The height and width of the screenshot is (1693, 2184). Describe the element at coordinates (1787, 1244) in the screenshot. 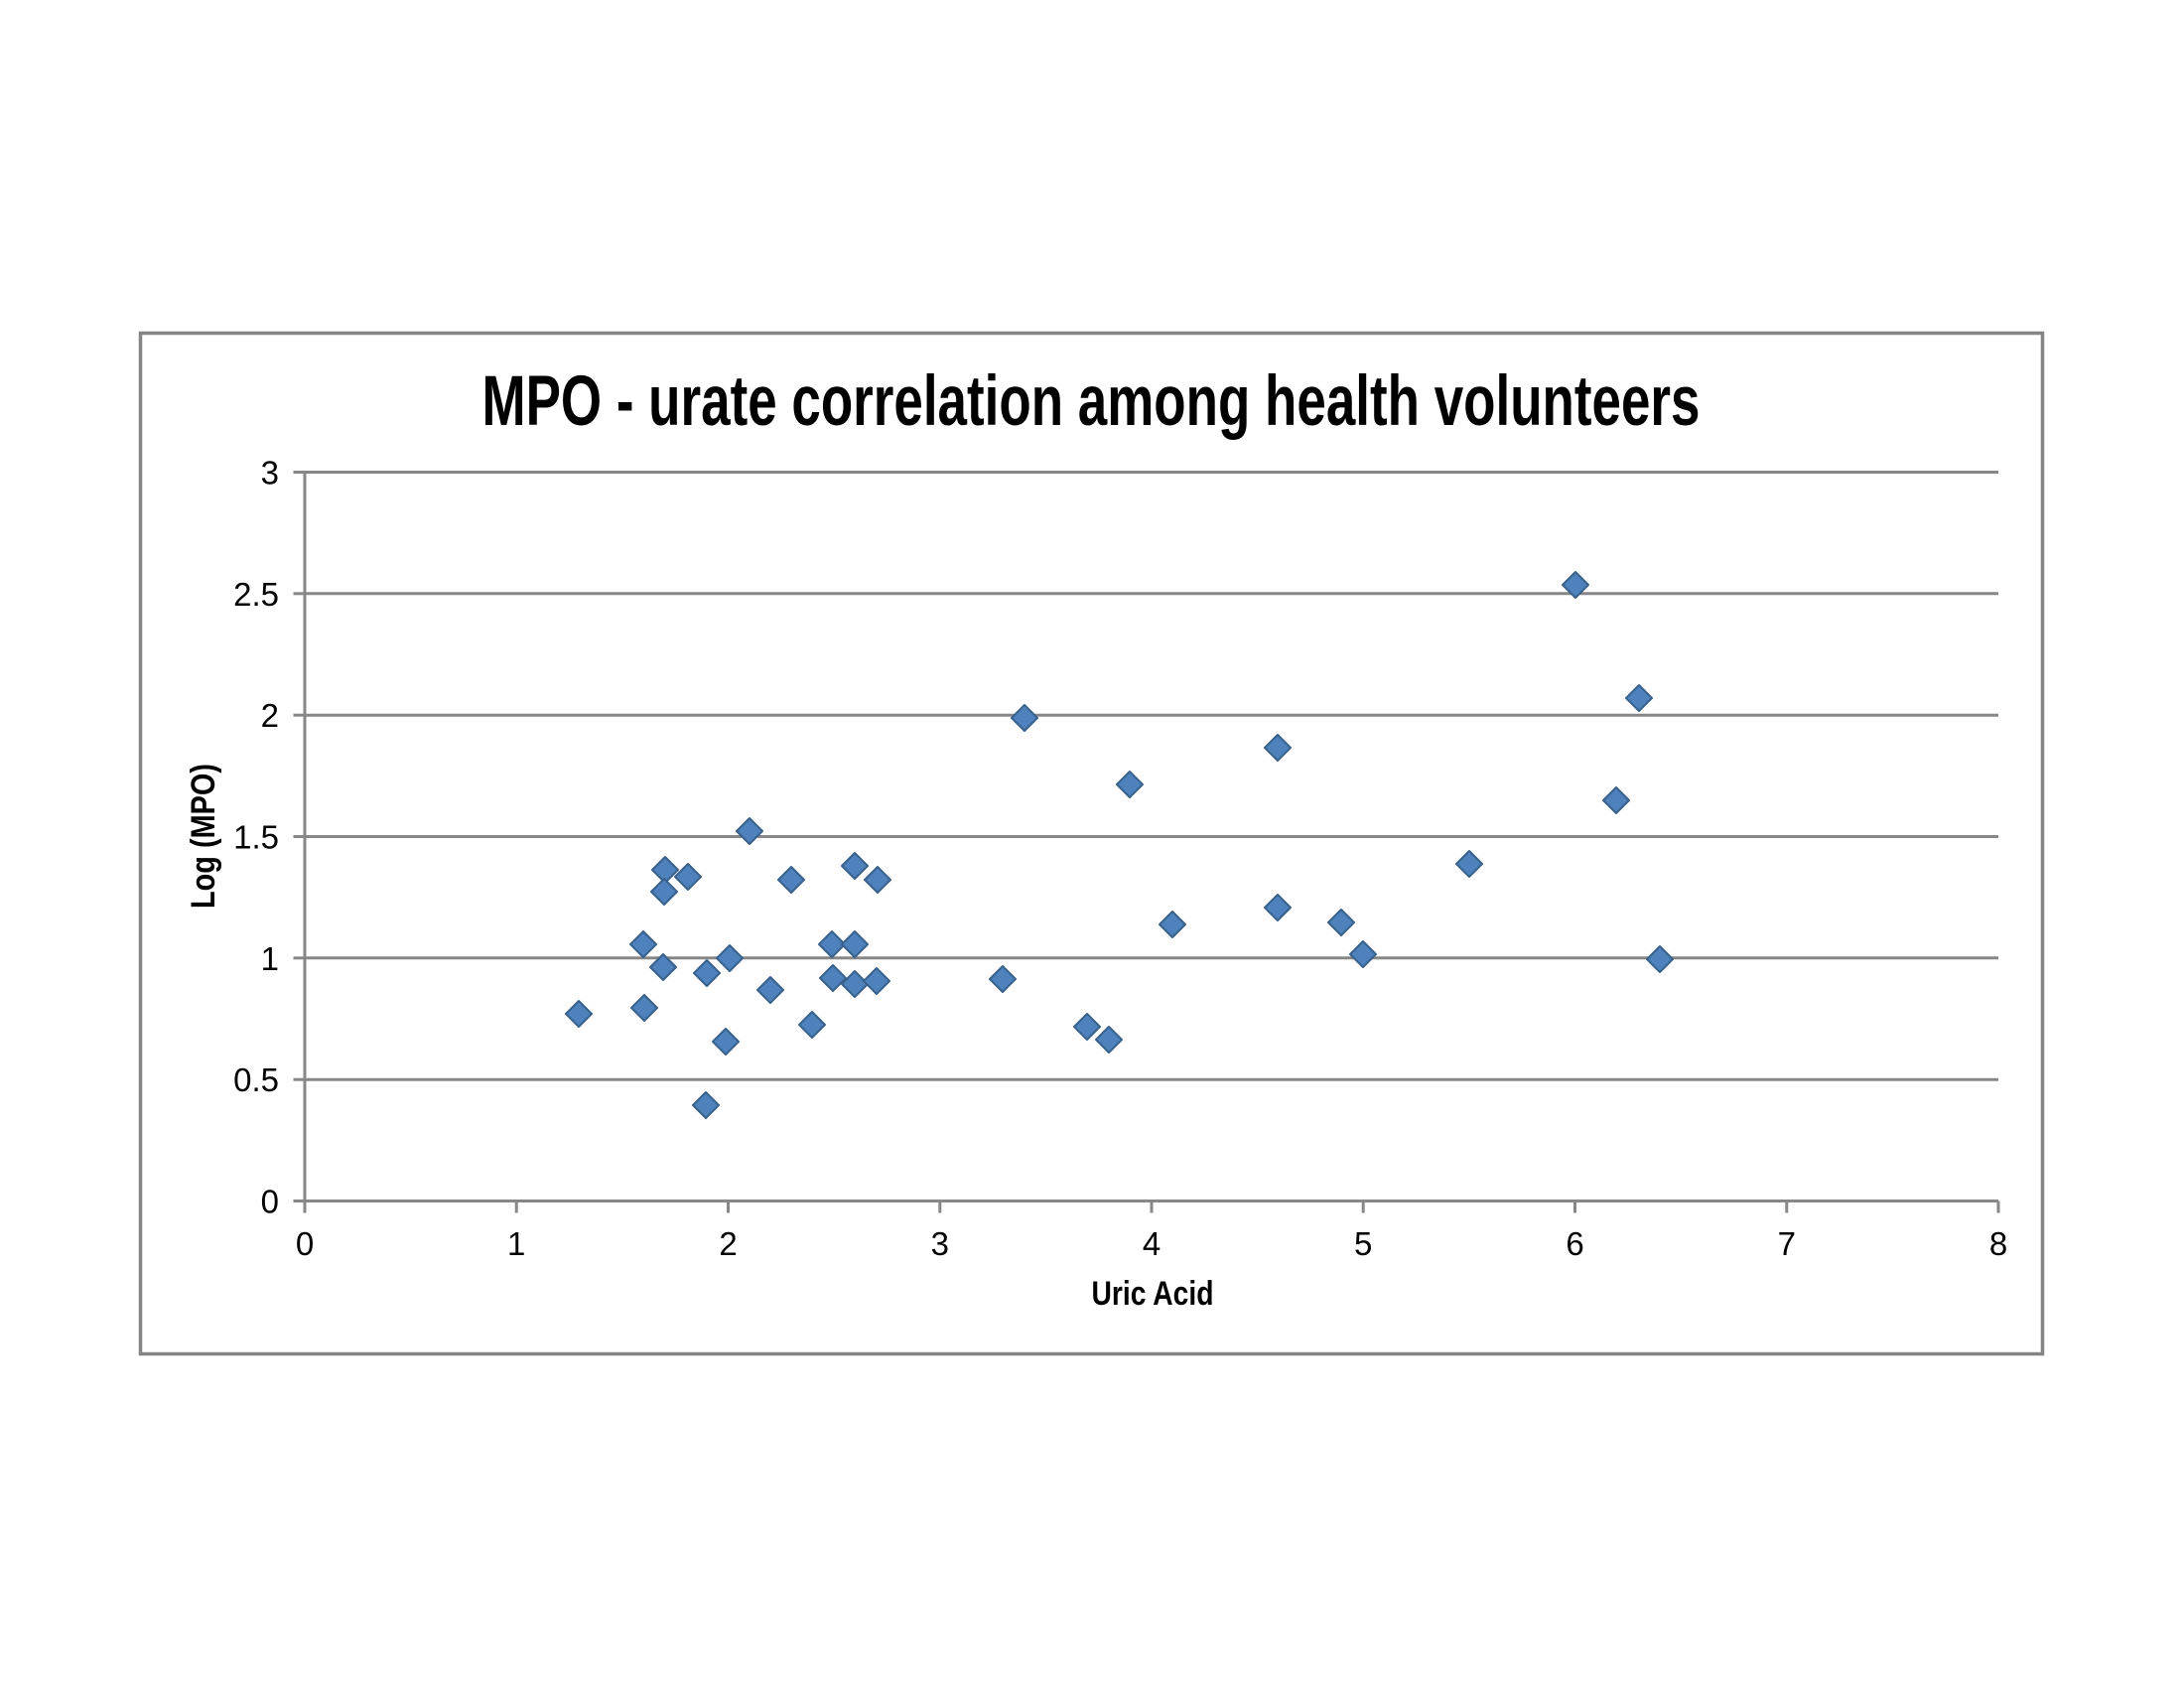

I see `svg-text: 7` at that location.